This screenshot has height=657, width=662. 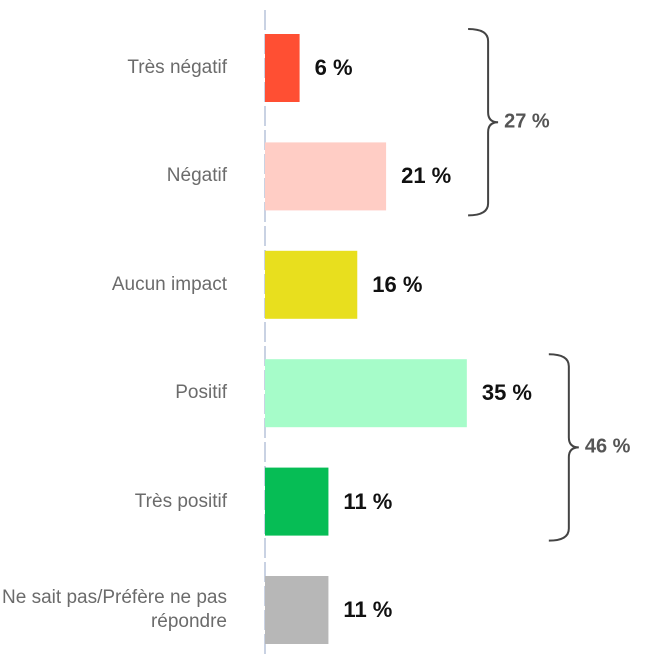 What do you see at coordinates (333, 67) in the screenshot?
I see `value-label: 6 %` at bounding box center [333, 67].